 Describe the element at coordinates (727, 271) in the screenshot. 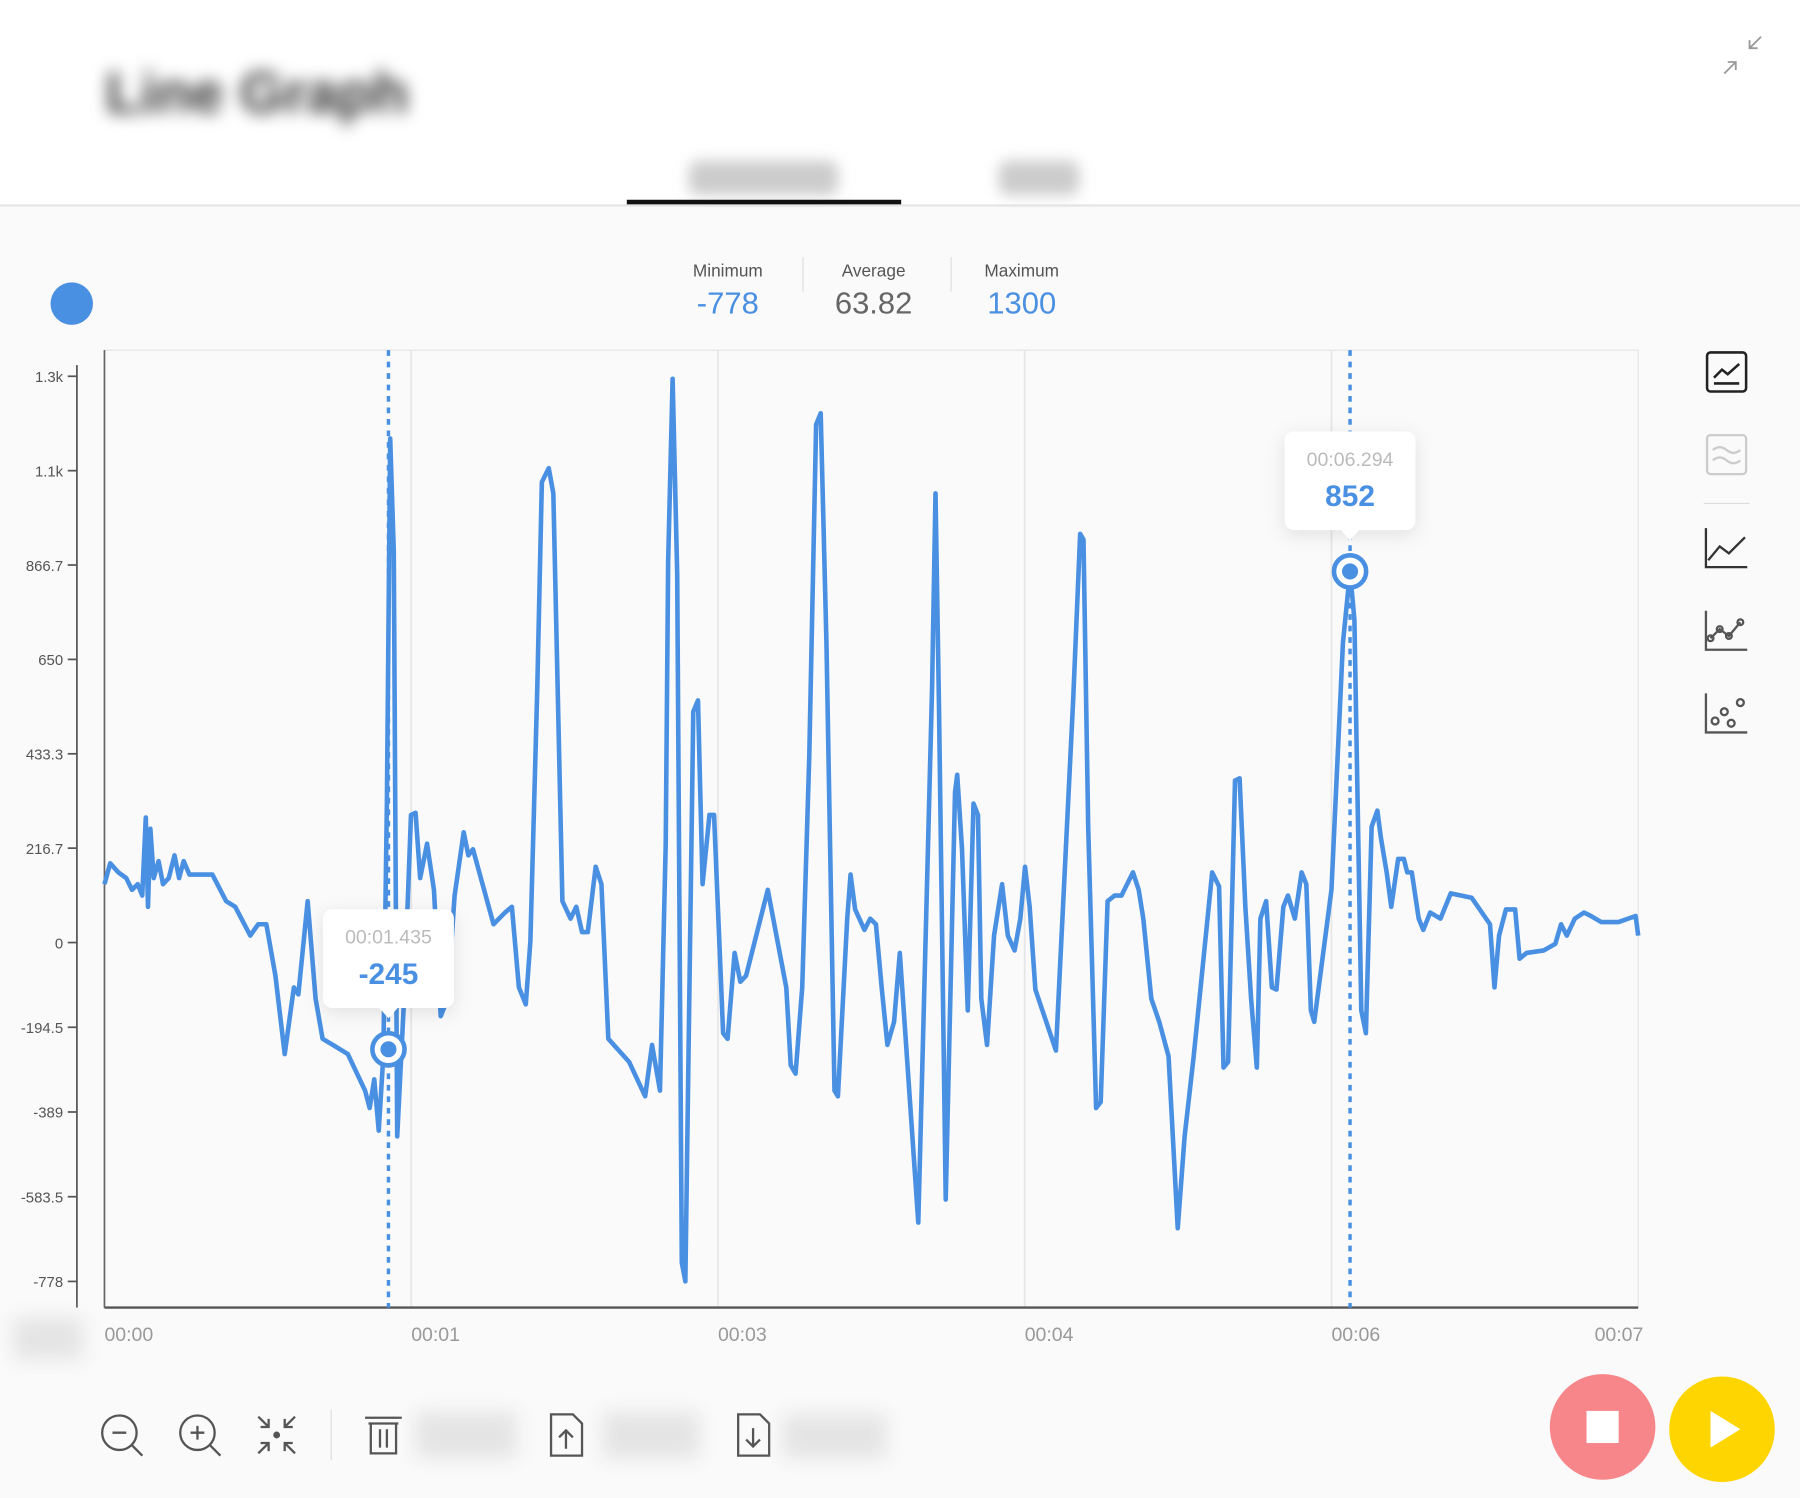

I see `stat-label: Minimum` at that location.